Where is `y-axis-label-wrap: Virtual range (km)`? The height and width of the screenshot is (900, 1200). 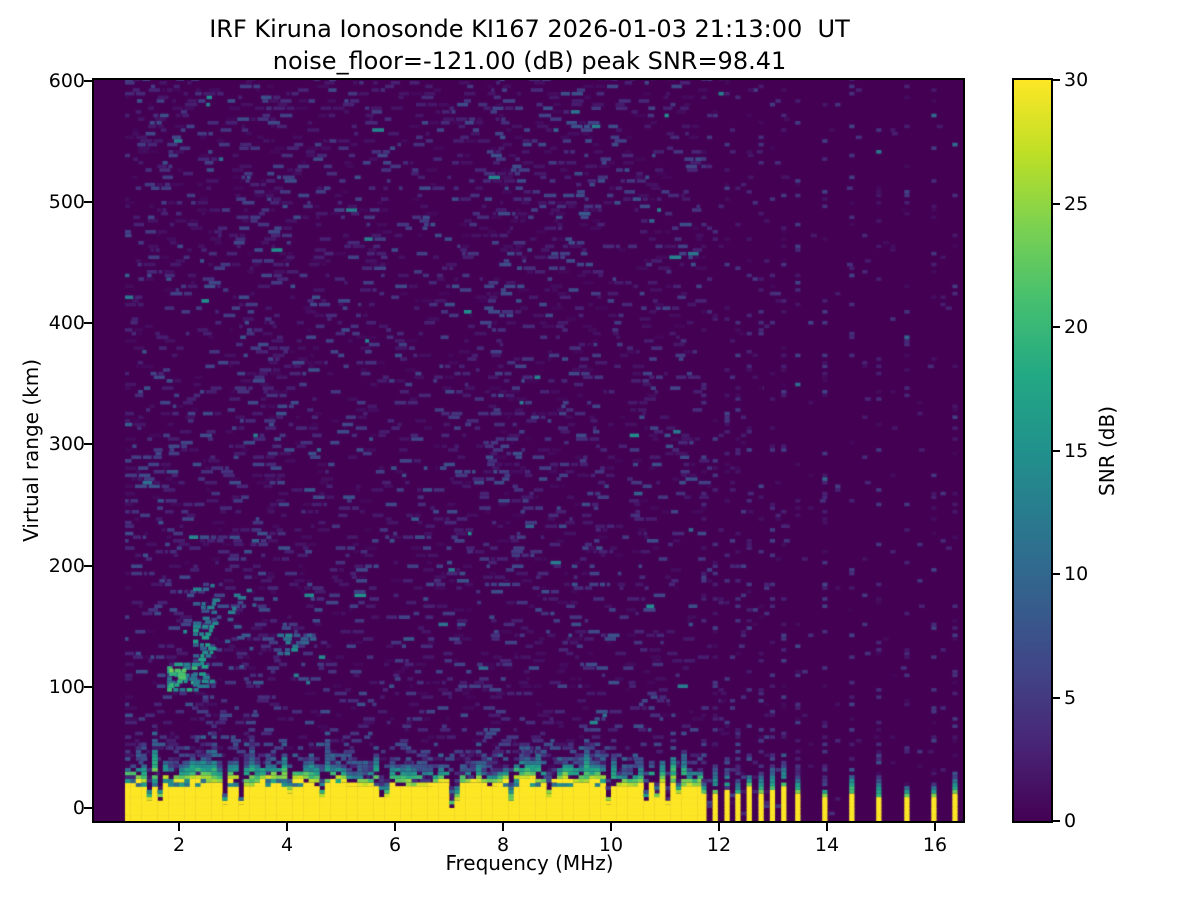
y-axis-label-wrap: Virtual range (km) is located at coordinates (31, 450).